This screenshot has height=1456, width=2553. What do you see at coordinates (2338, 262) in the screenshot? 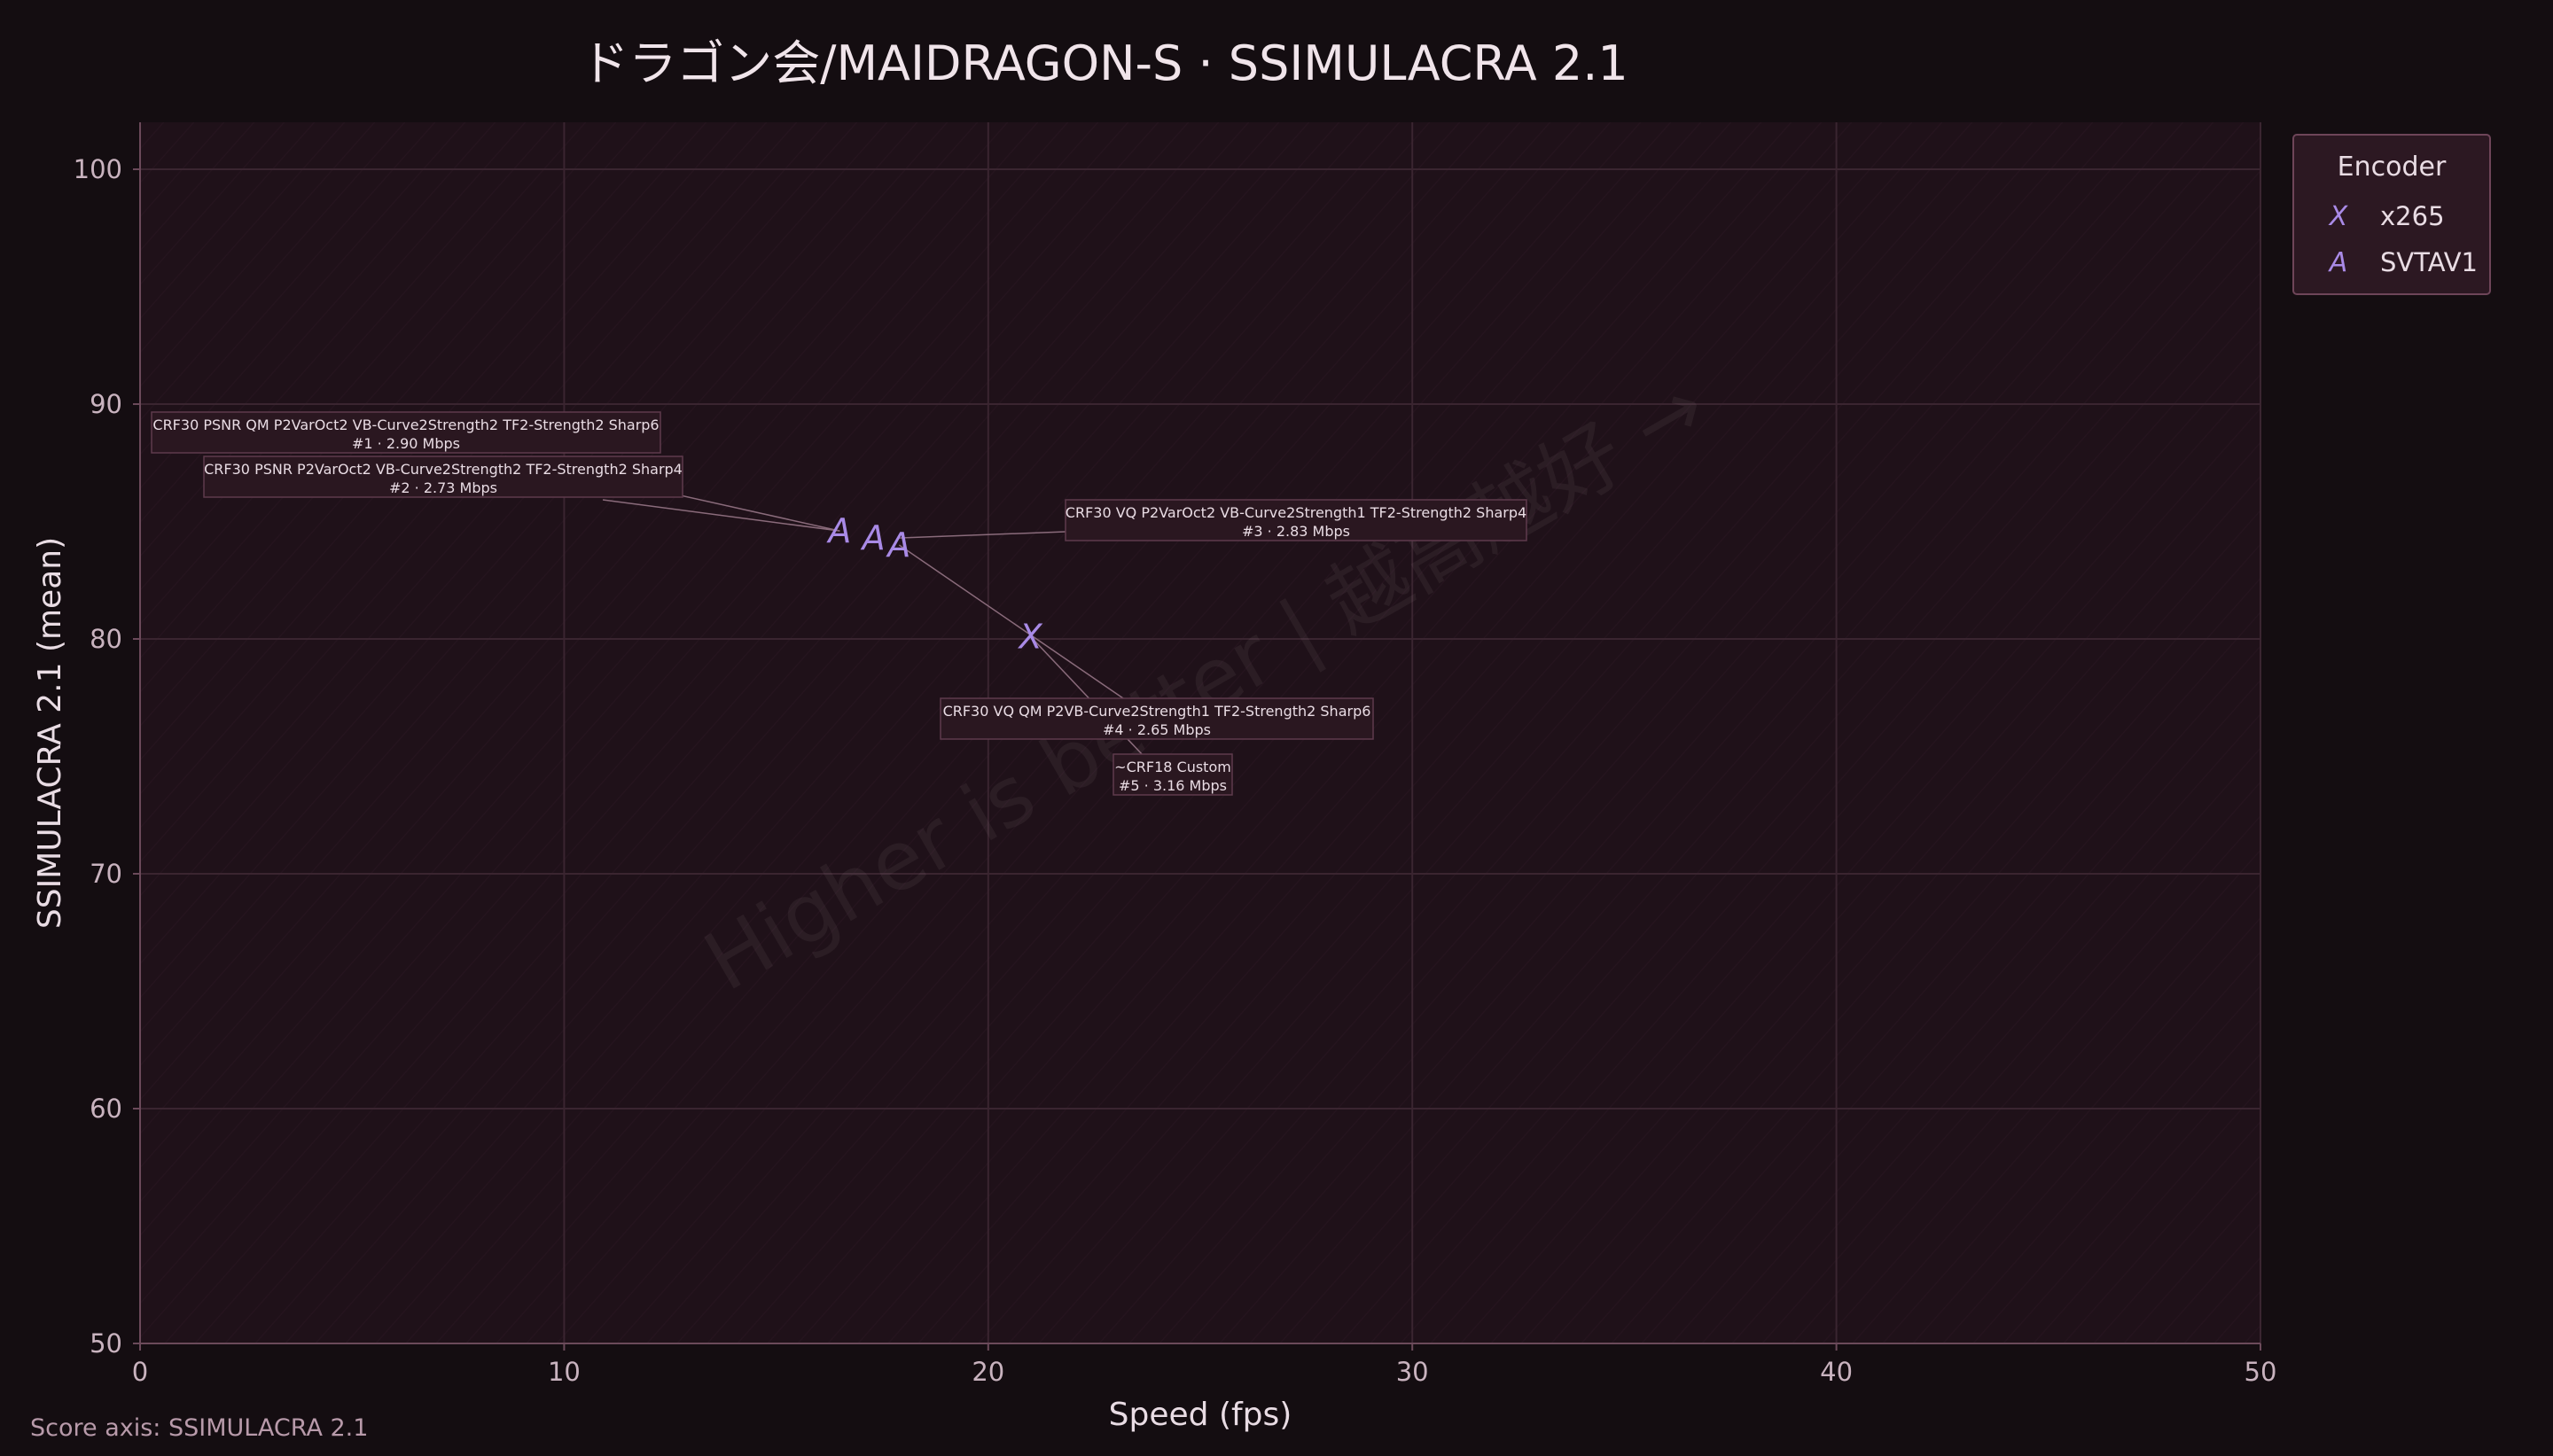
I see `legend-marker-svtav1: A` at bounding box center [2338, 262].